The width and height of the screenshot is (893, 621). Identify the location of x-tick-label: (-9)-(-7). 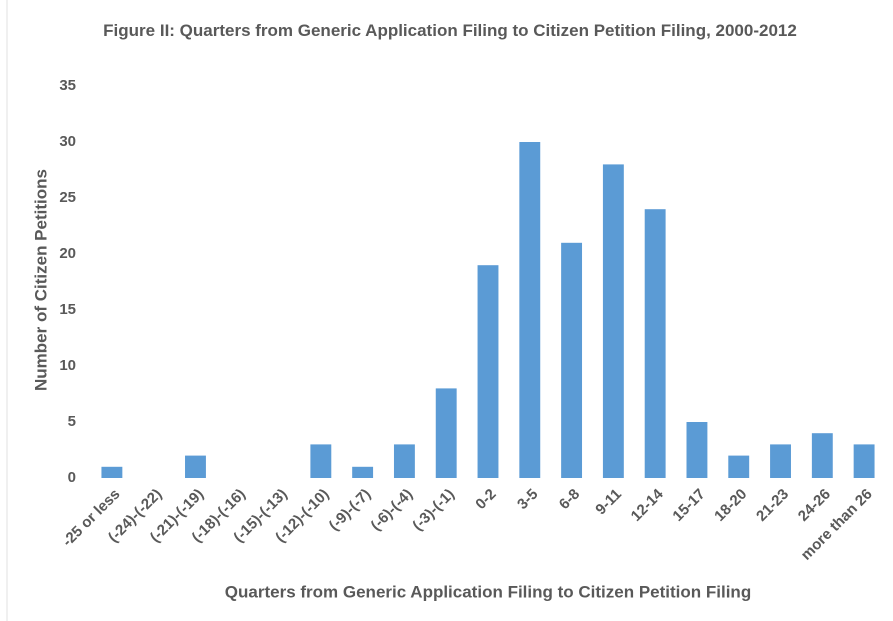
(350, 510).